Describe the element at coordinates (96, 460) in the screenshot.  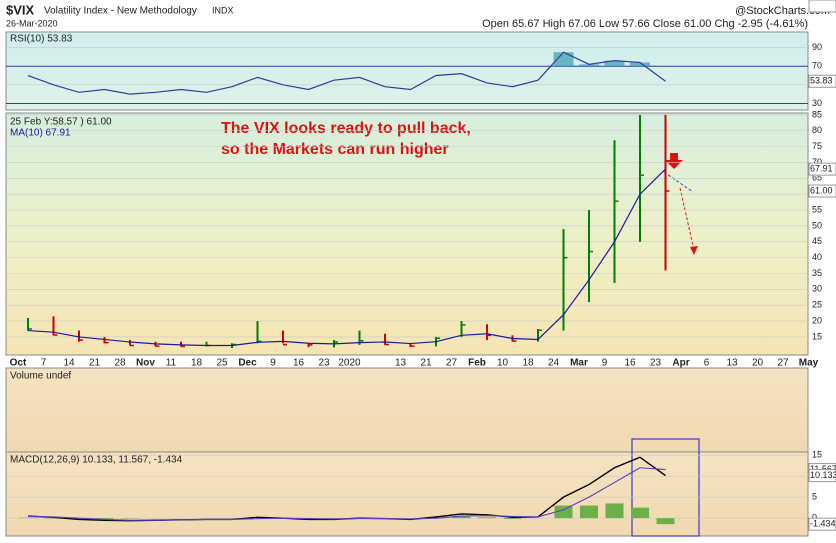
I see `macd-title: MACD(12,26,9) 10.133, 11.567, -1.434` at that location.